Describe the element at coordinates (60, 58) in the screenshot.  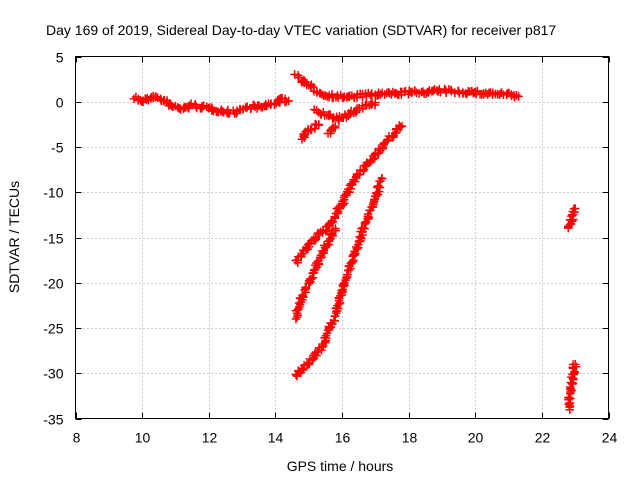
I see `y-tick-label: 5` at that location.